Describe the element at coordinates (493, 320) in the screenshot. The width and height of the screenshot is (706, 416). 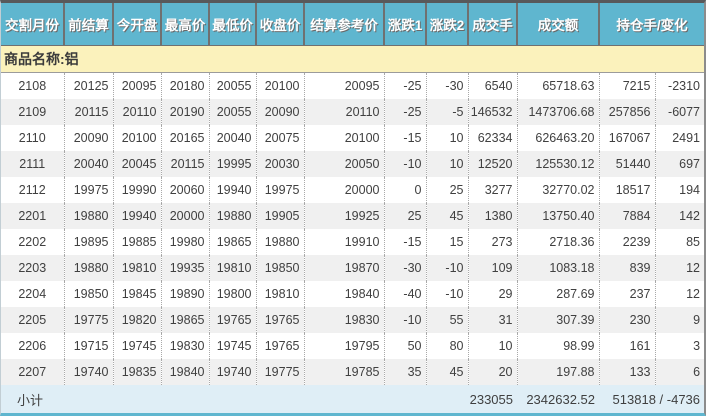
I see `cell-volume: 31` at that location.